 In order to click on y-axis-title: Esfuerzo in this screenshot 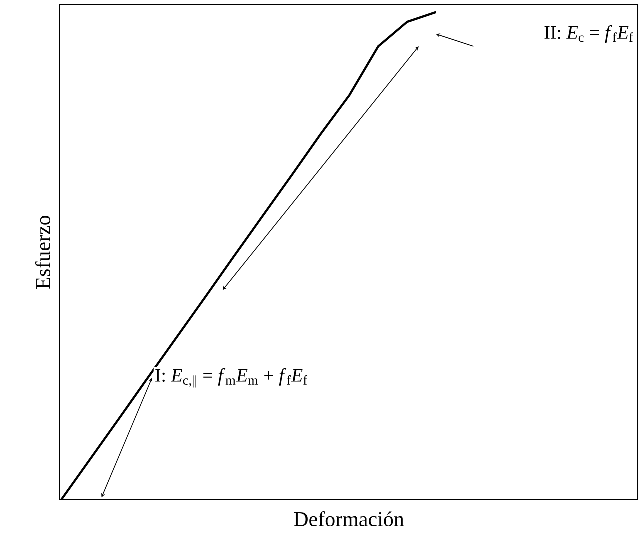, I will do `click(42, 253)`.